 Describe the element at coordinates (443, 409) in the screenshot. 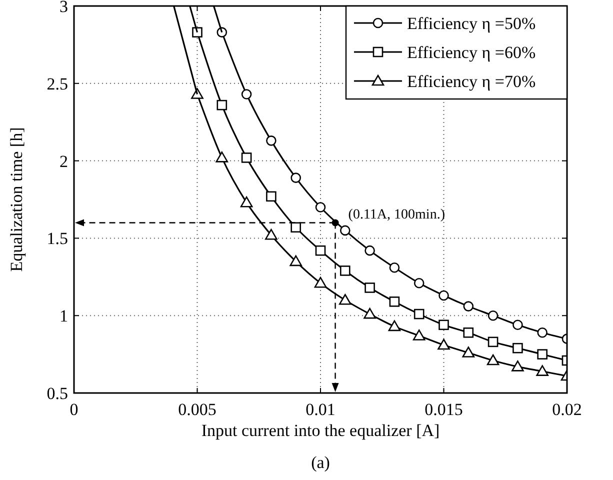

I see `x-tick-label: 0.015` at that location.